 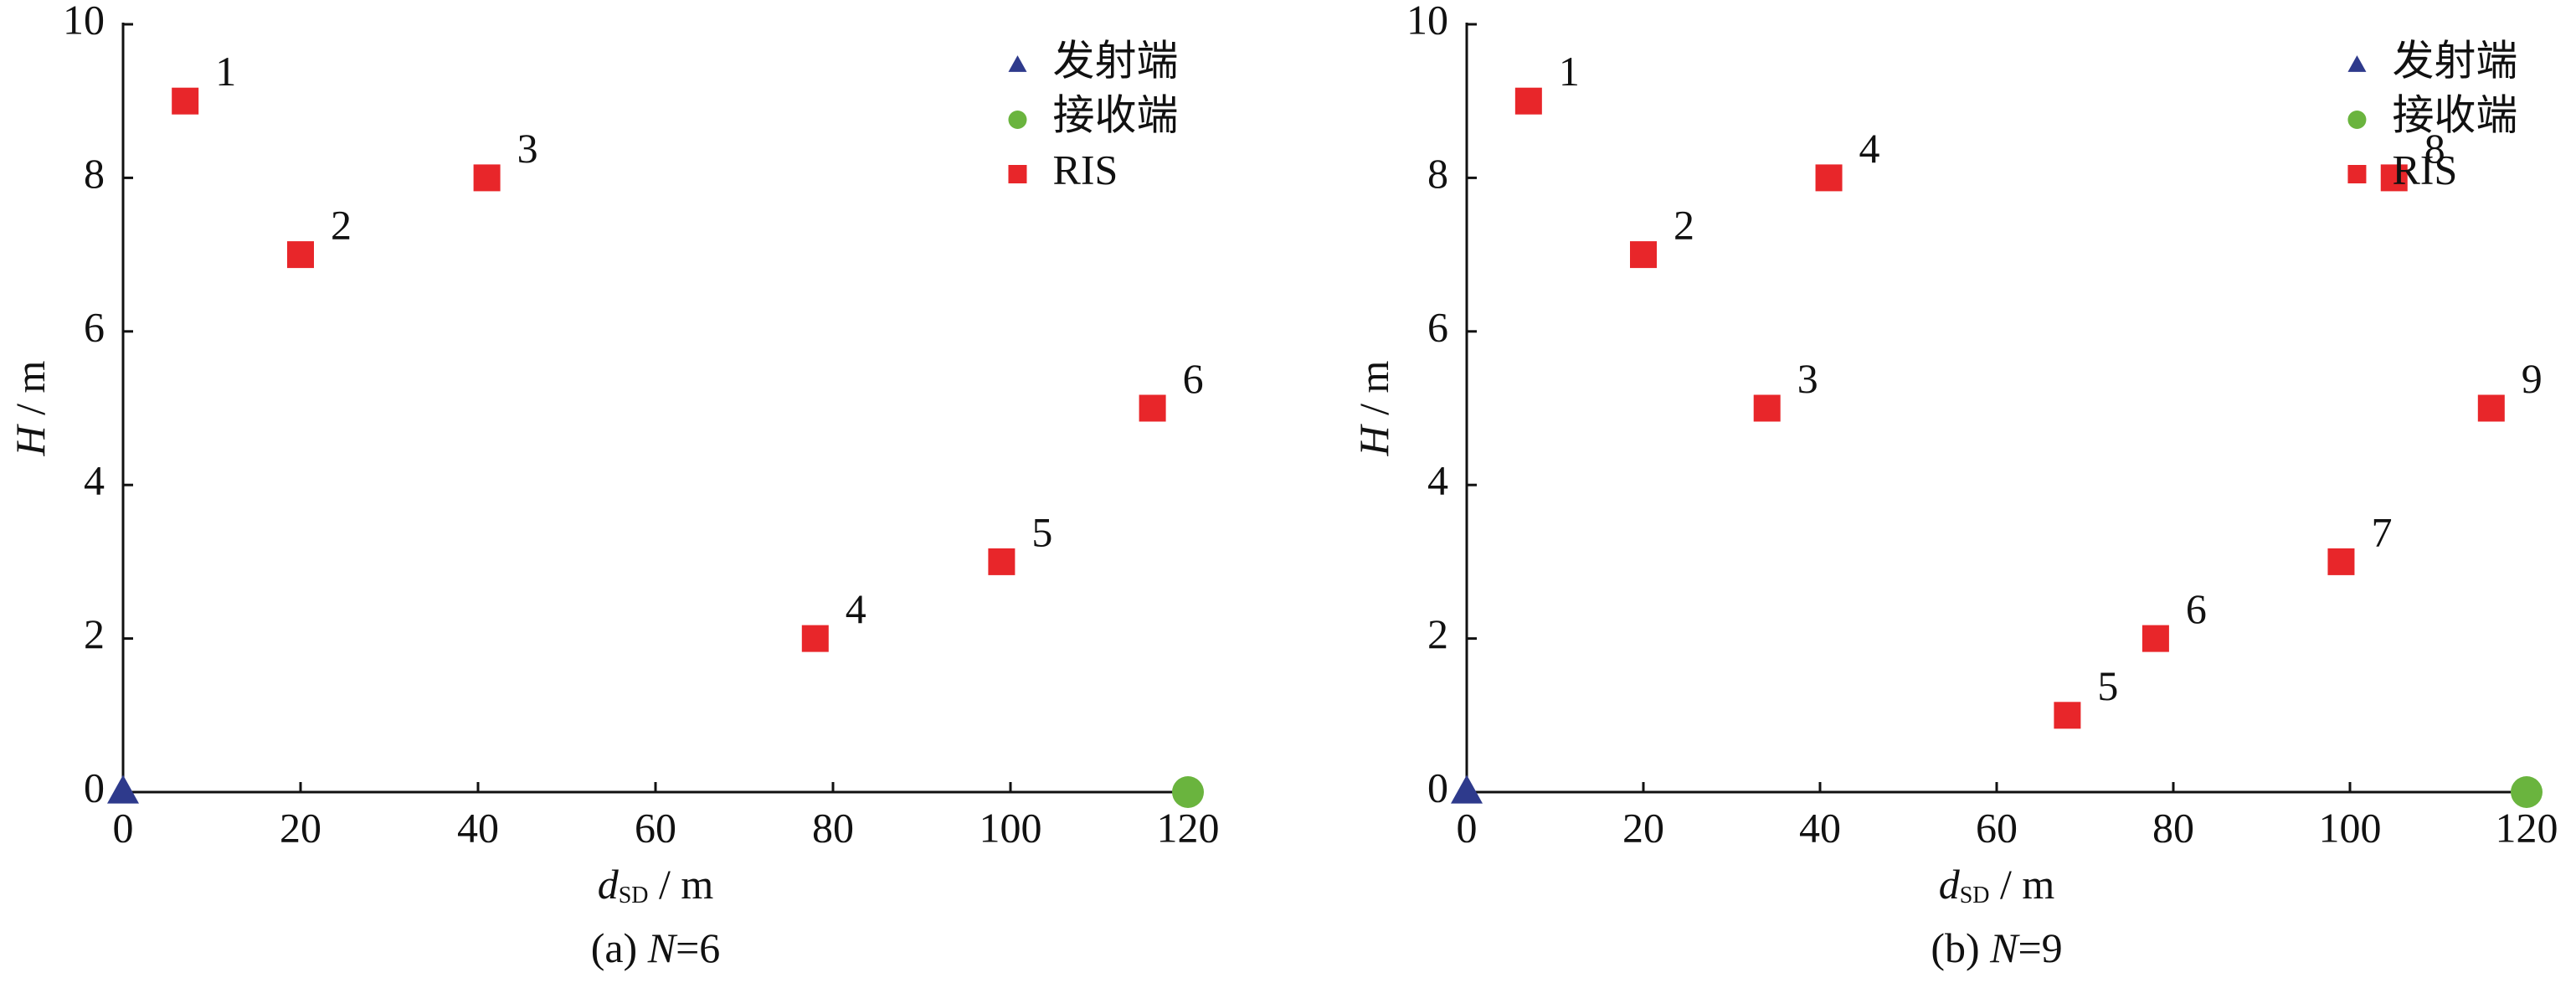 I want to click on caption: (a) N=6, so click(x=656, y=947).